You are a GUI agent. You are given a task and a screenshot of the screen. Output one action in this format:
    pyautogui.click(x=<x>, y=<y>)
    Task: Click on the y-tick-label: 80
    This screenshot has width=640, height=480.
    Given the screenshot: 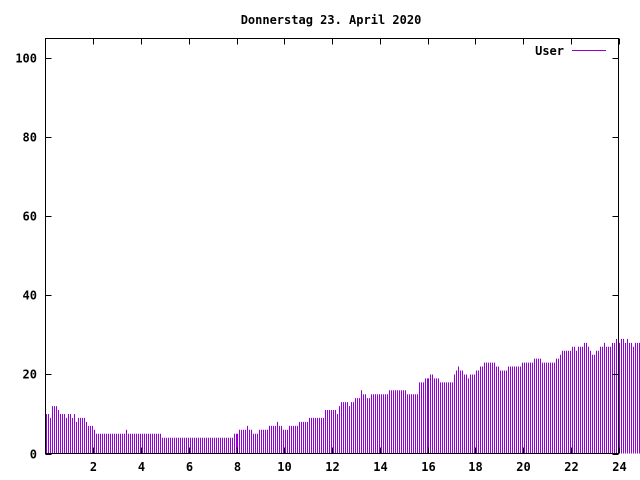 What is the action you would take?
    pyautogui.click(x=30, y=138)
    